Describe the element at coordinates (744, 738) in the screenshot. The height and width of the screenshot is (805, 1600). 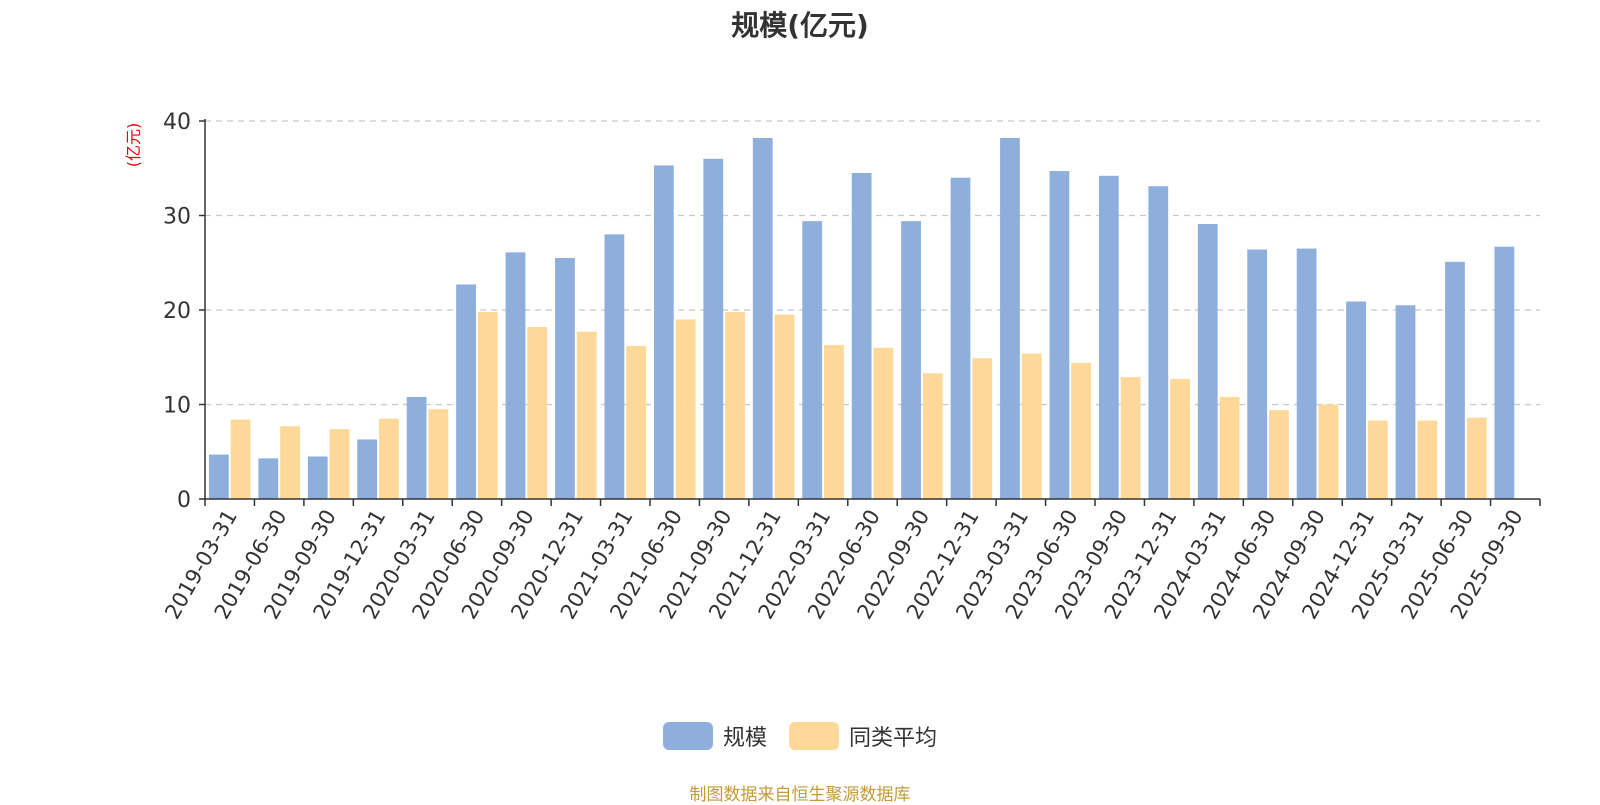
I see `legend-label-scale: 规模` at that location.